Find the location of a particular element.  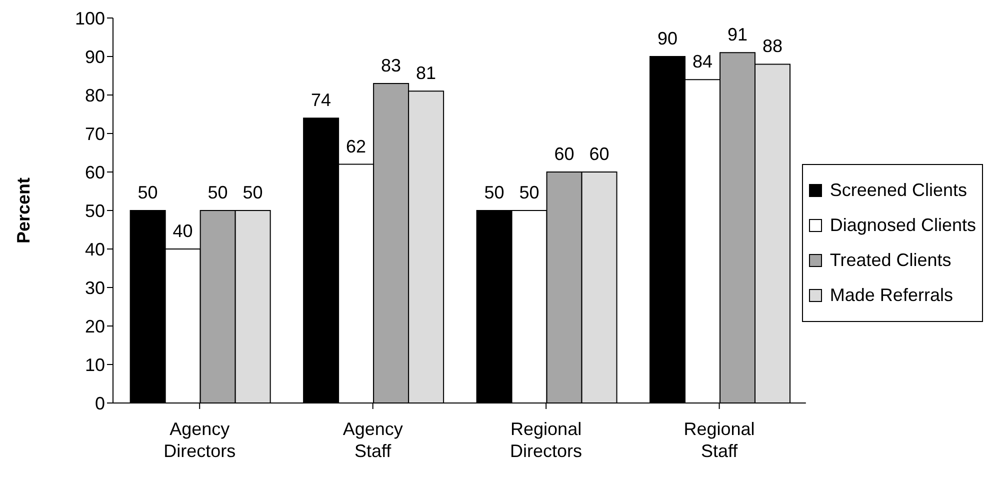

data-label: 62 is located at coordinates (356, 146).